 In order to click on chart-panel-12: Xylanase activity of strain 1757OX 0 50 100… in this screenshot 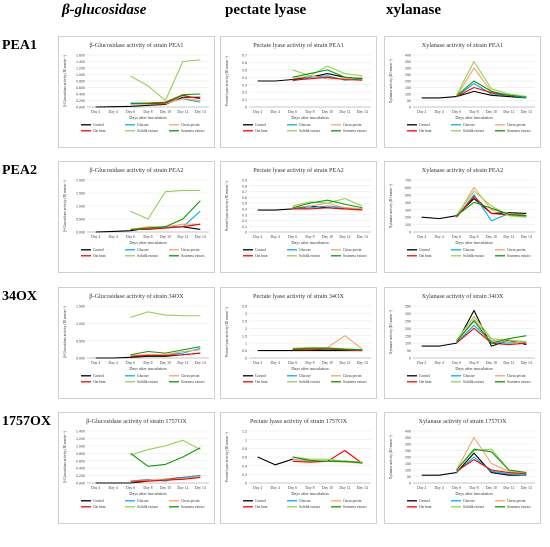, I will do `click(462, 468)`.